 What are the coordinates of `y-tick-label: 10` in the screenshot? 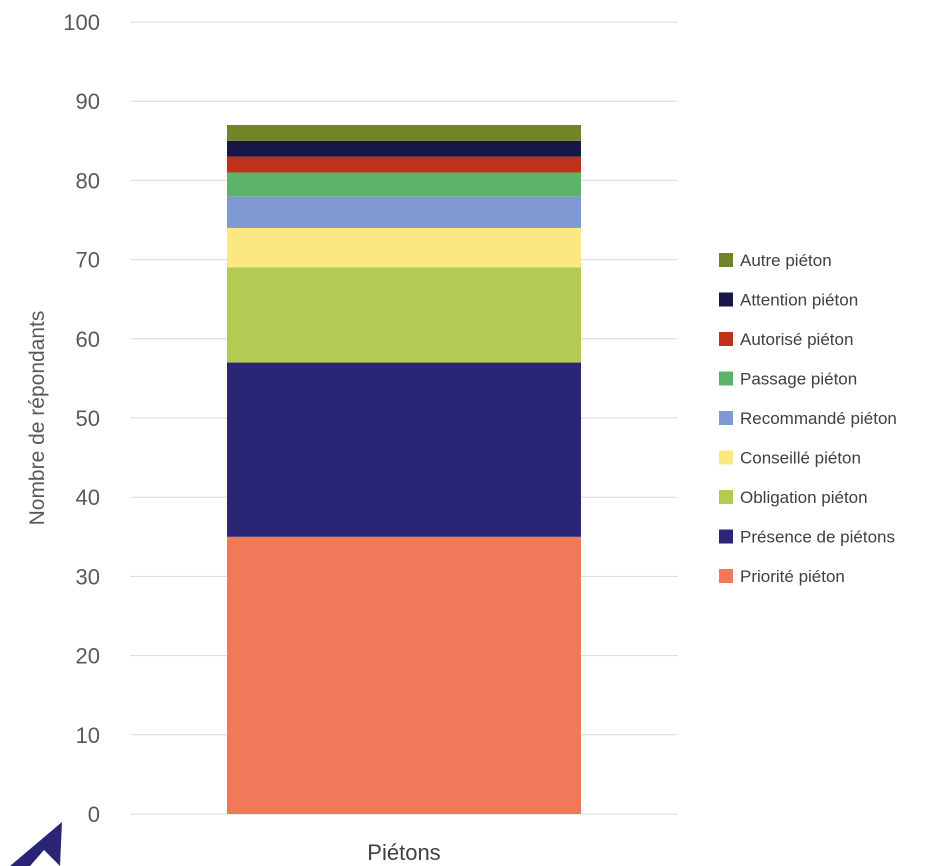 It's located at (88, 735).